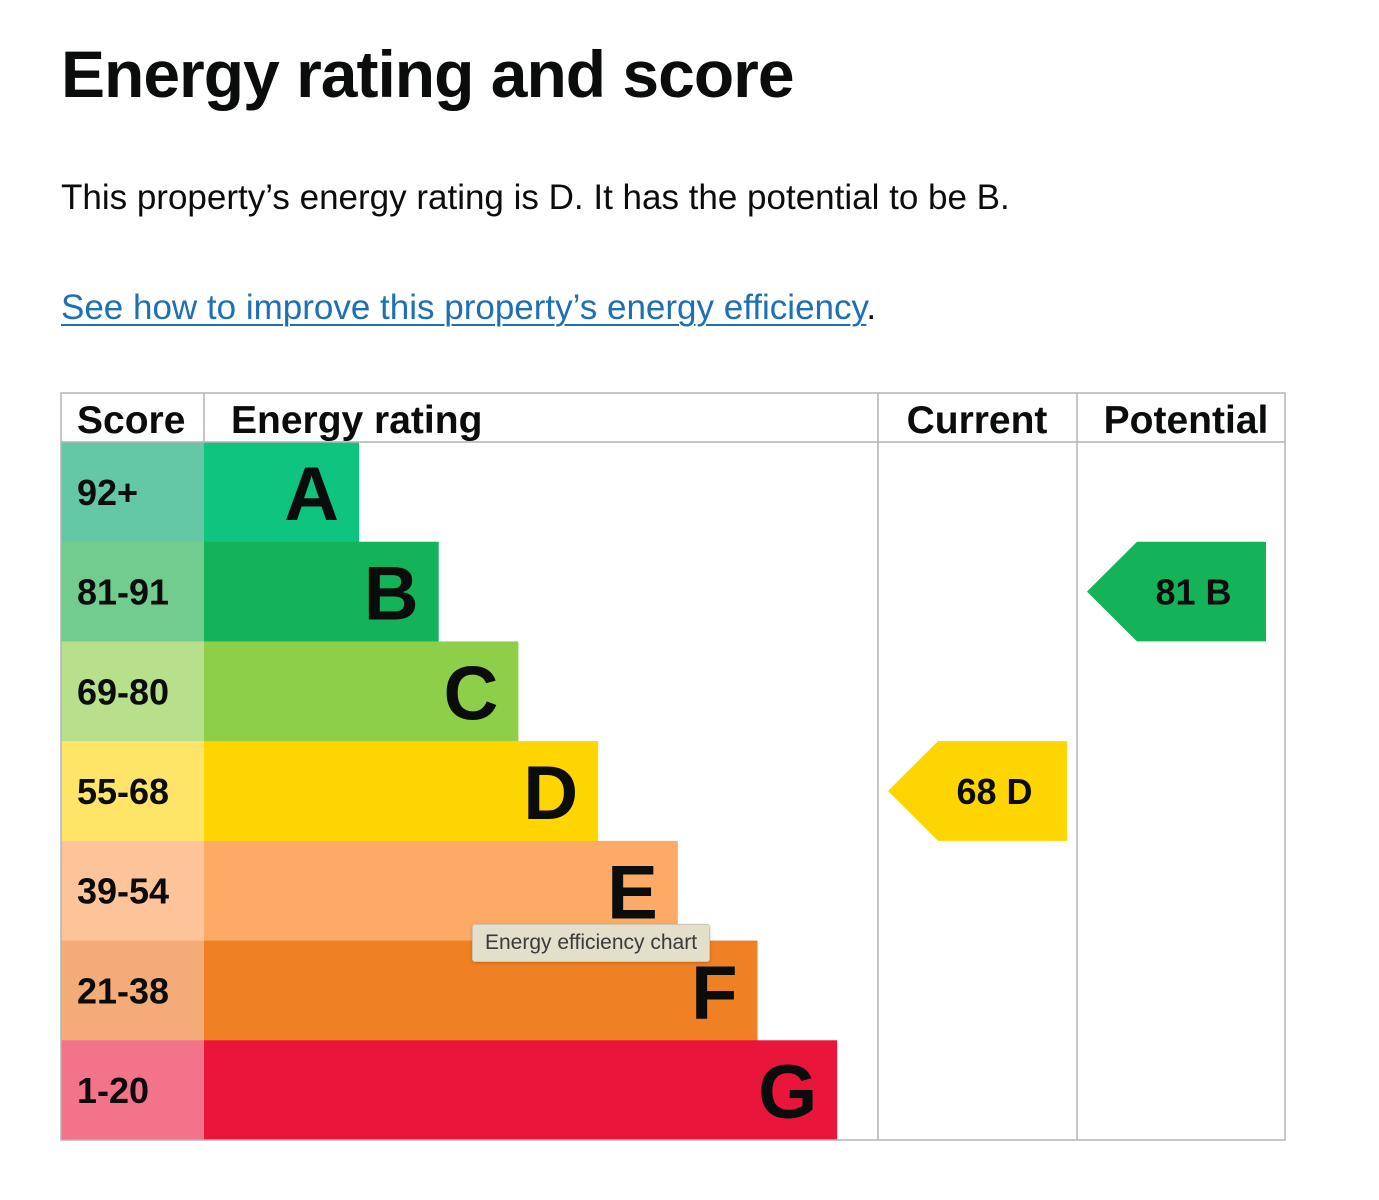 The width and height of the screenshot is (1379, 1200). What do you see at coordinates (356, 420) in the screenshot?
I see `header-energy-rating: Energy rating` at bounding box center [356, 420].